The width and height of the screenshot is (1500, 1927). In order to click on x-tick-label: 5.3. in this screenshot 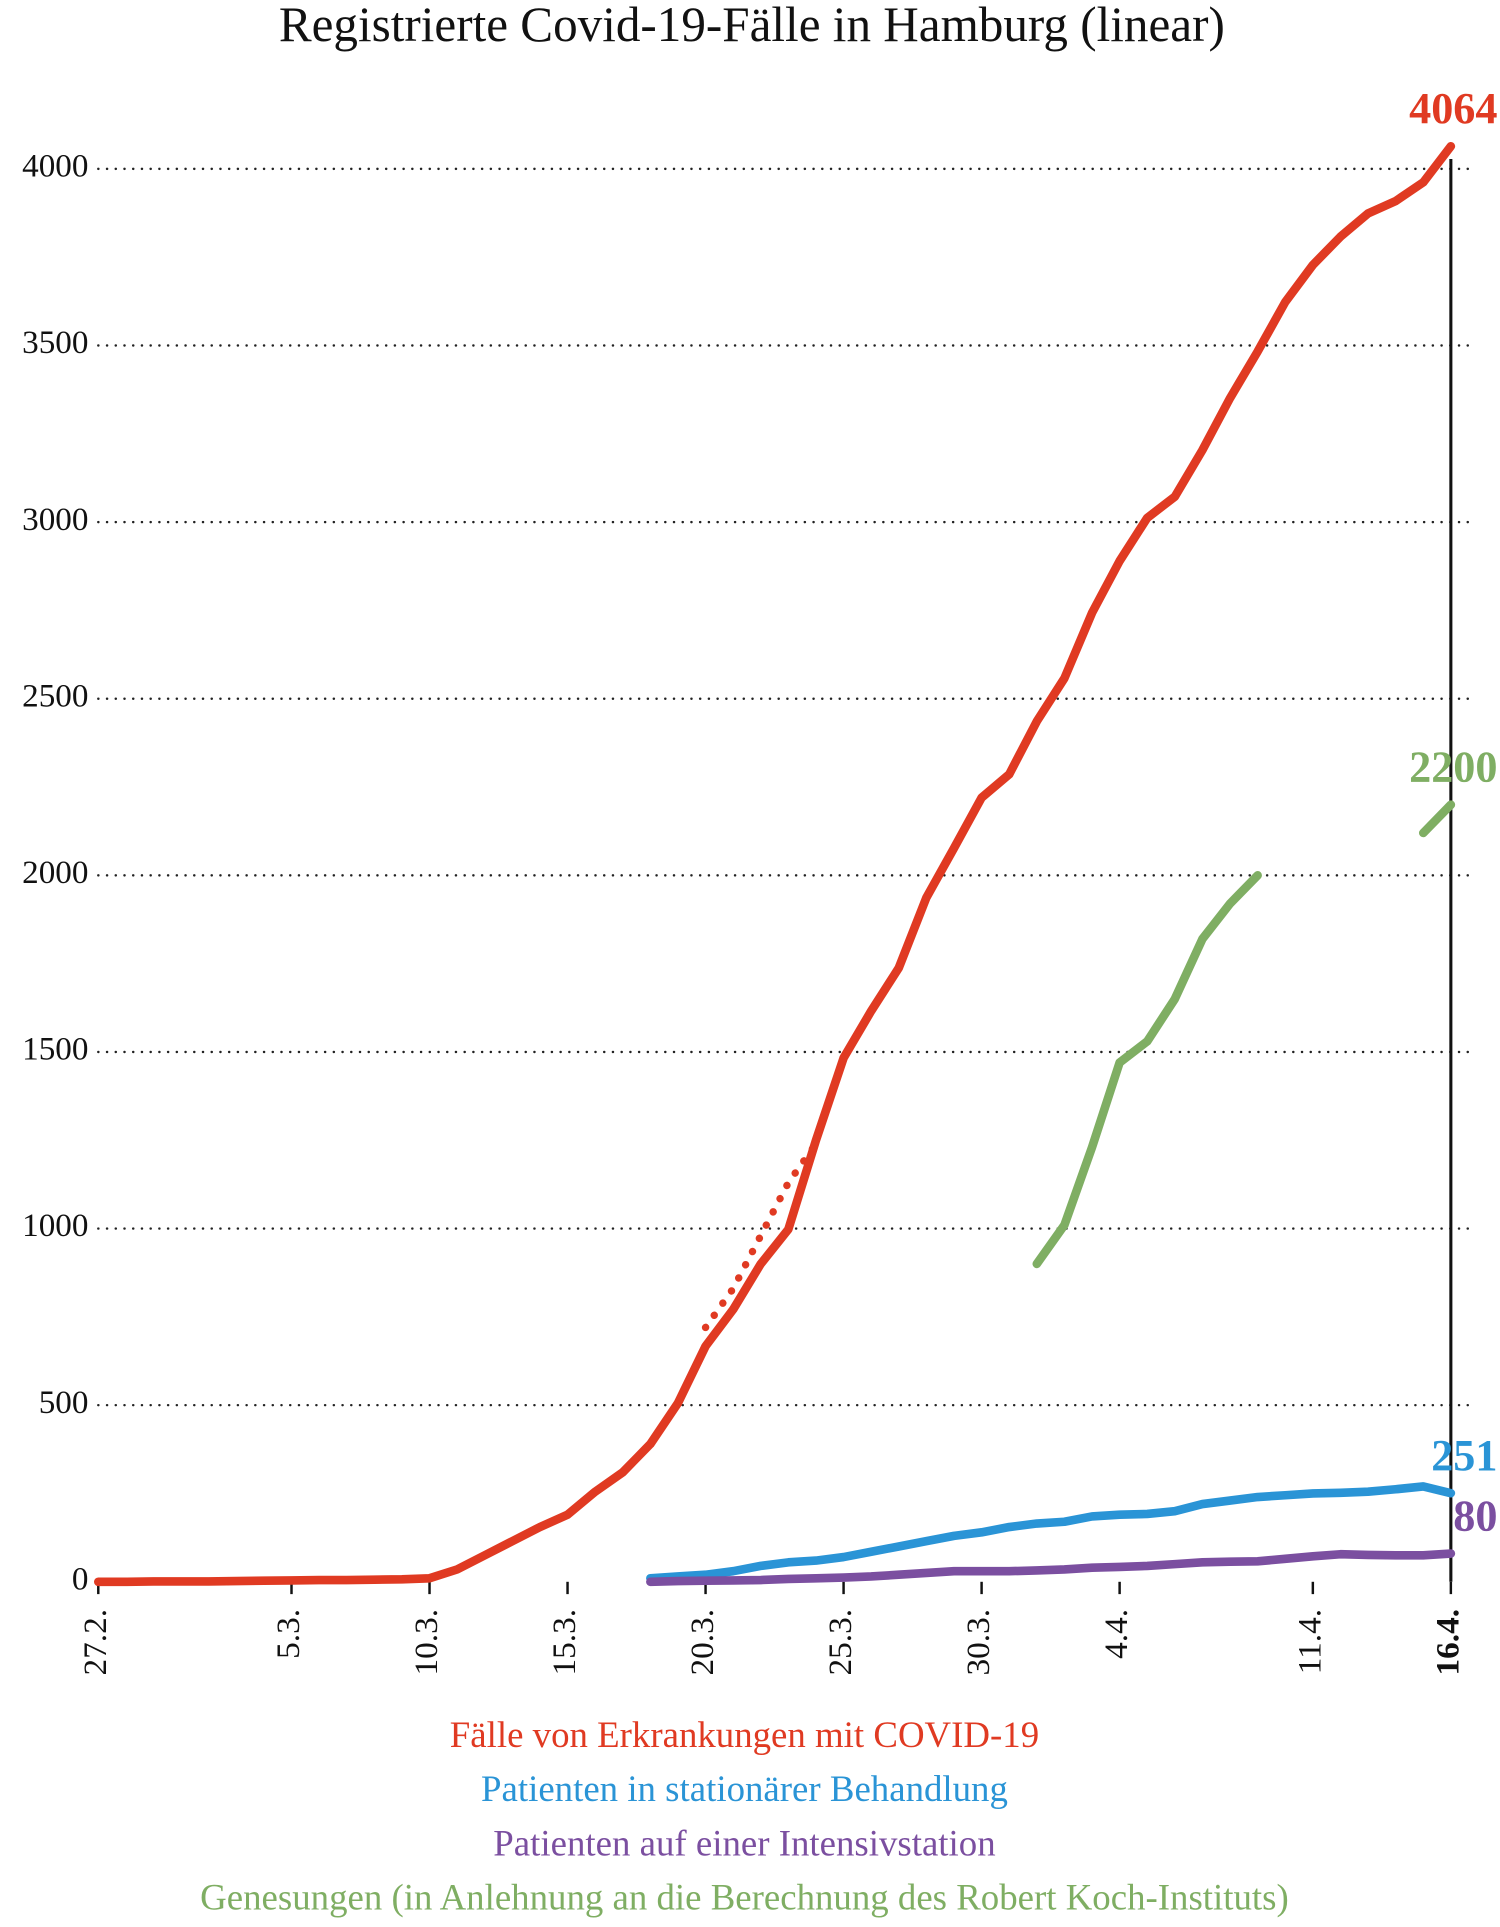, I will do `click(288, 1634)`.